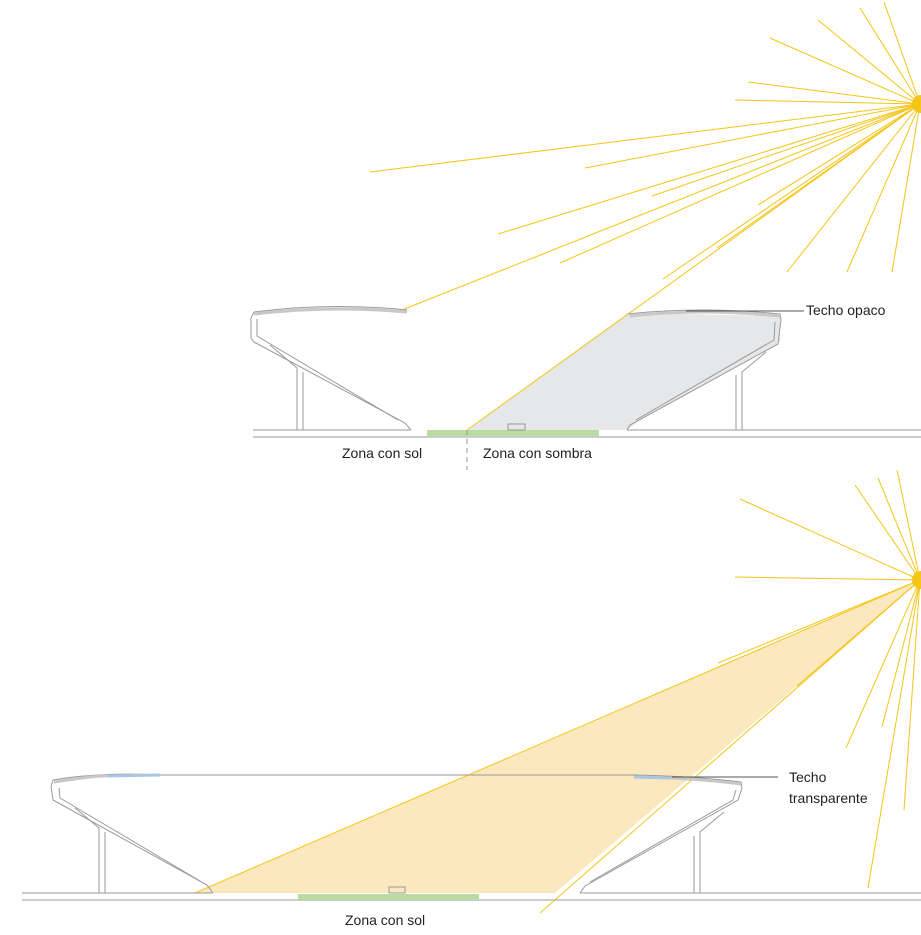 The image size is (921, 935). What do you see at coordinates (132, 833) in the screenshot?
I see `left-stand-bottom` at bounding box center [132, 833].